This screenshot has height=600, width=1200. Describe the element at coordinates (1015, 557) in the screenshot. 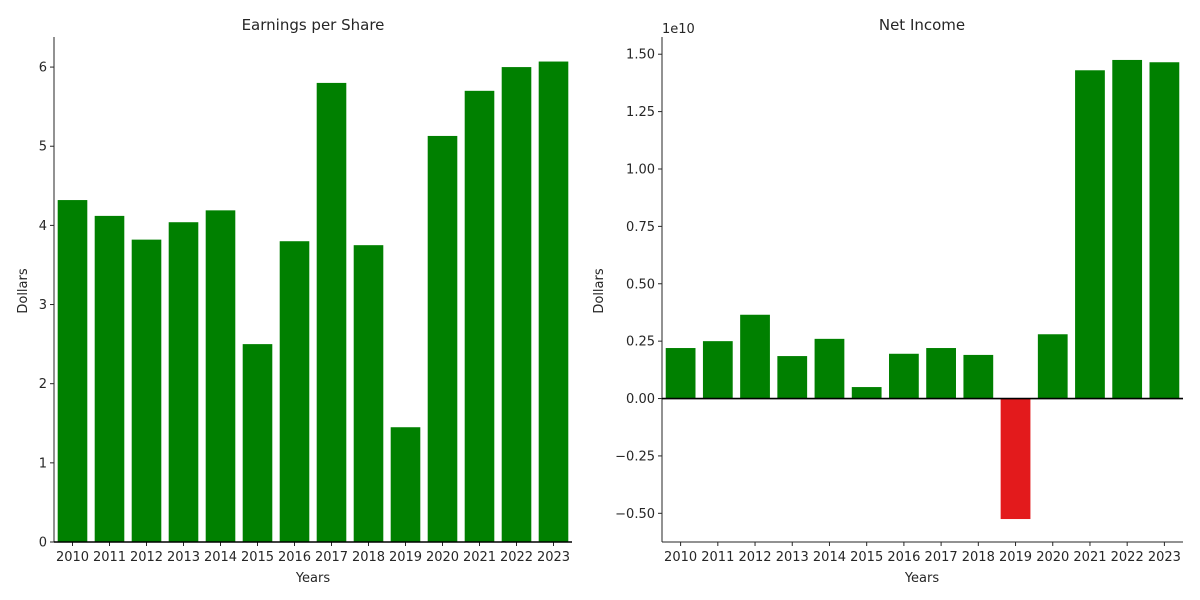

I see `net-income-x-tick-label: 2019` at that location.